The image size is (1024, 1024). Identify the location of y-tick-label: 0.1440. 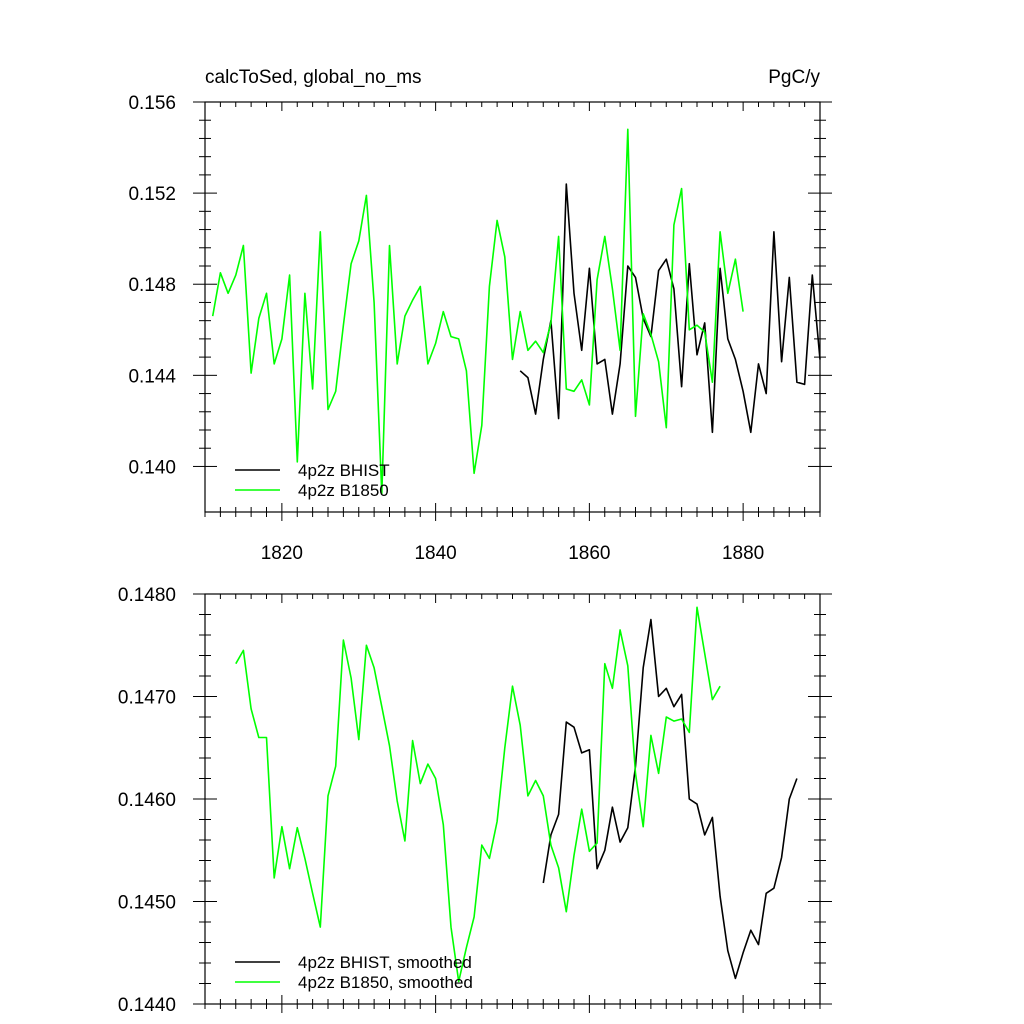
(147, 1005).